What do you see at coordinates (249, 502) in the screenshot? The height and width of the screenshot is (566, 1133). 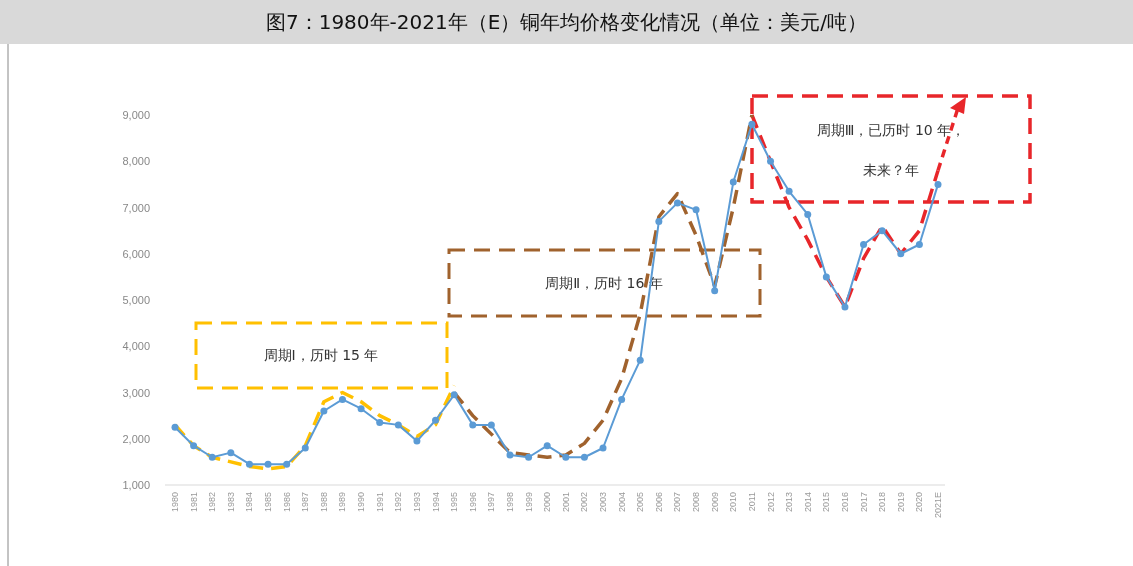 I see `x-tick-label: 1984` at bounding box center [249, 502].